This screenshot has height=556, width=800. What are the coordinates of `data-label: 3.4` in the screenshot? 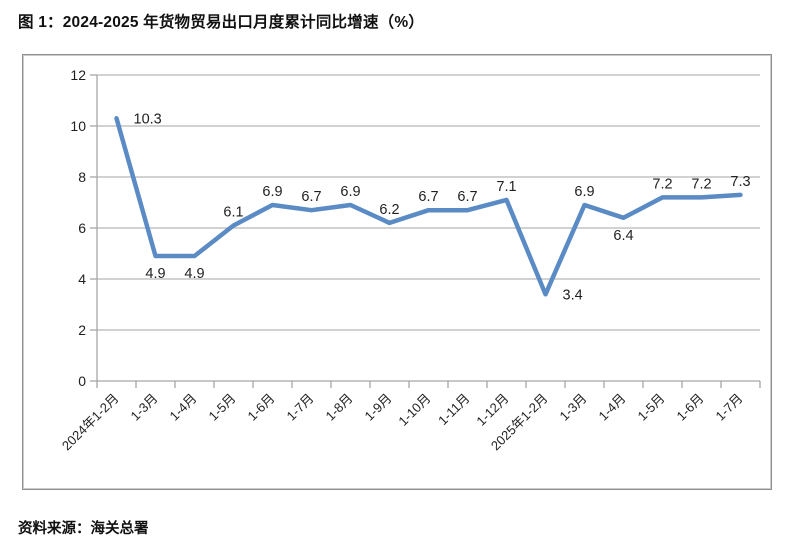 It's located at (573, 295).